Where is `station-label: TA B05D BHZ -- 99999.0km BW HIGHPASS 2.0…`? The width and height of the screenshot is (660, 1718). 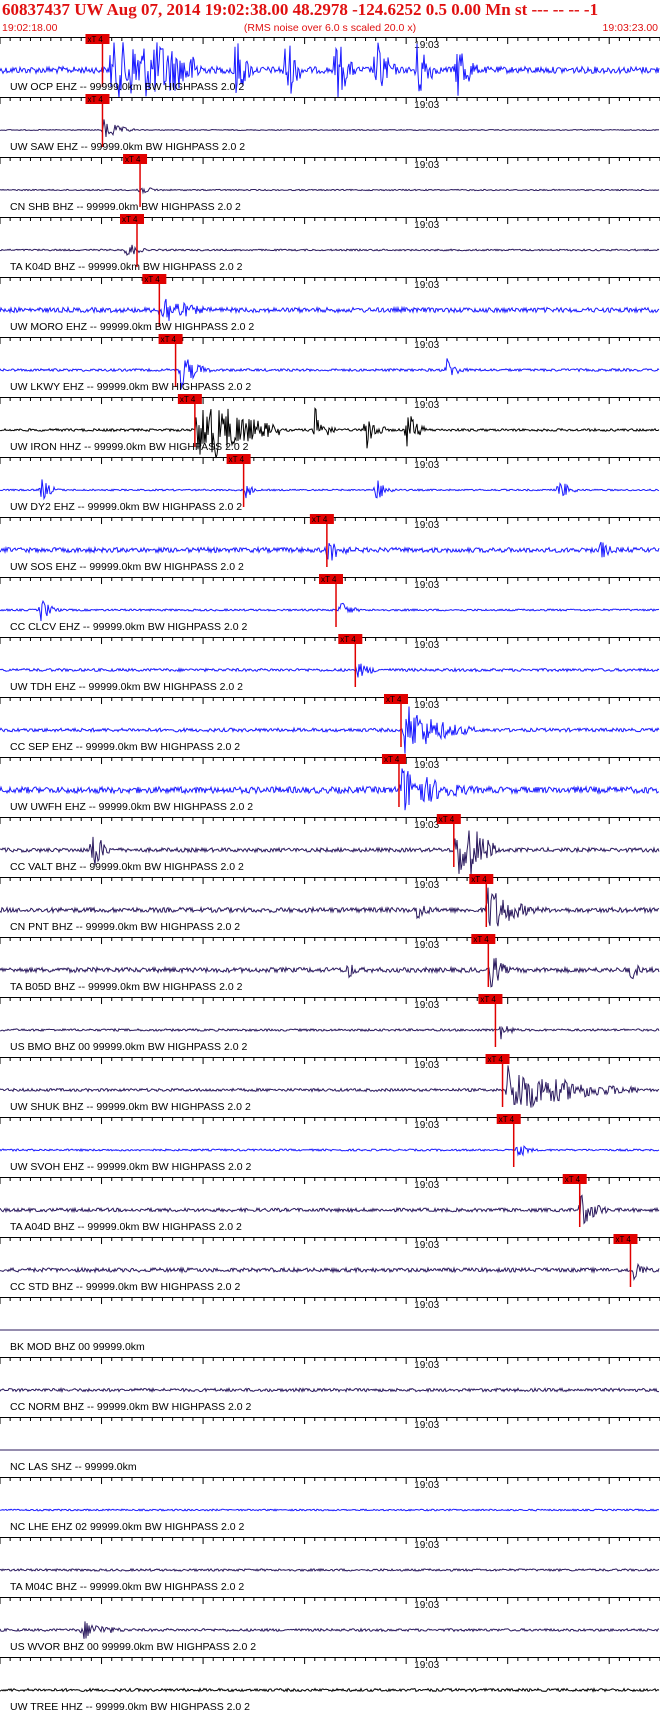
station-label: TA B05D BHZ -- 99999.0km BW HIGHPASS 2.0… is located at coordinates (126, 987).